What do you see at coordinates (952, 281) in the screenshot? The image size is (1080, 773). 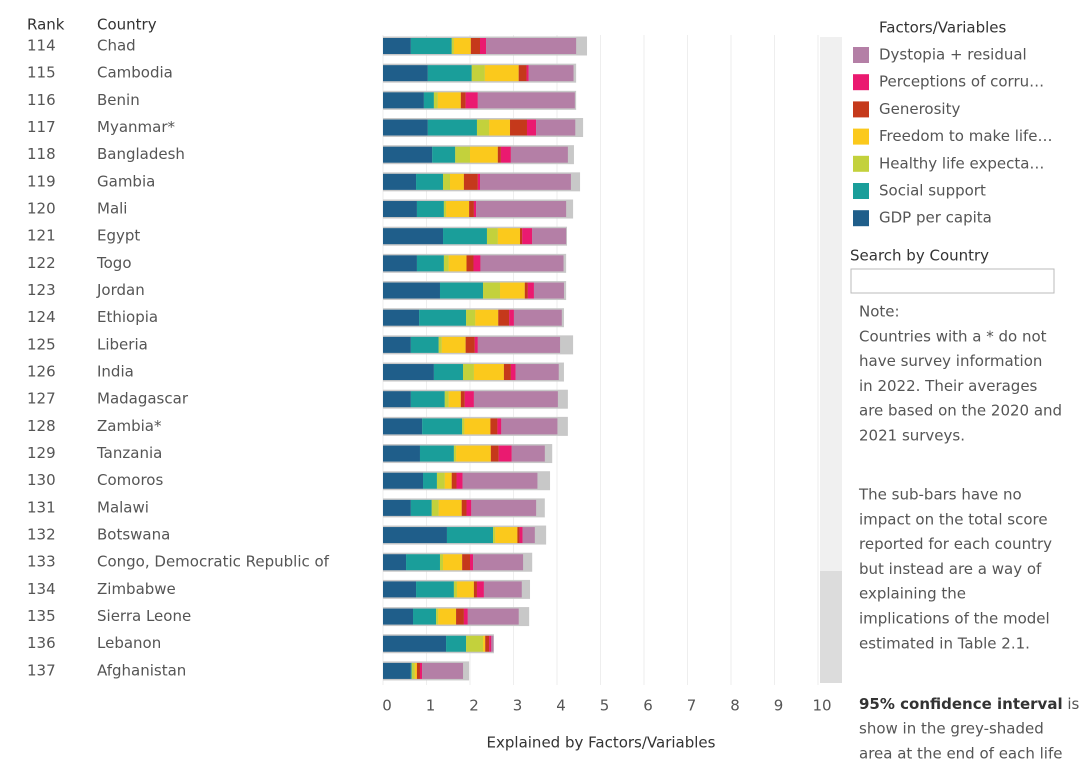 I see `search-input` at bounding box center [952, 281].